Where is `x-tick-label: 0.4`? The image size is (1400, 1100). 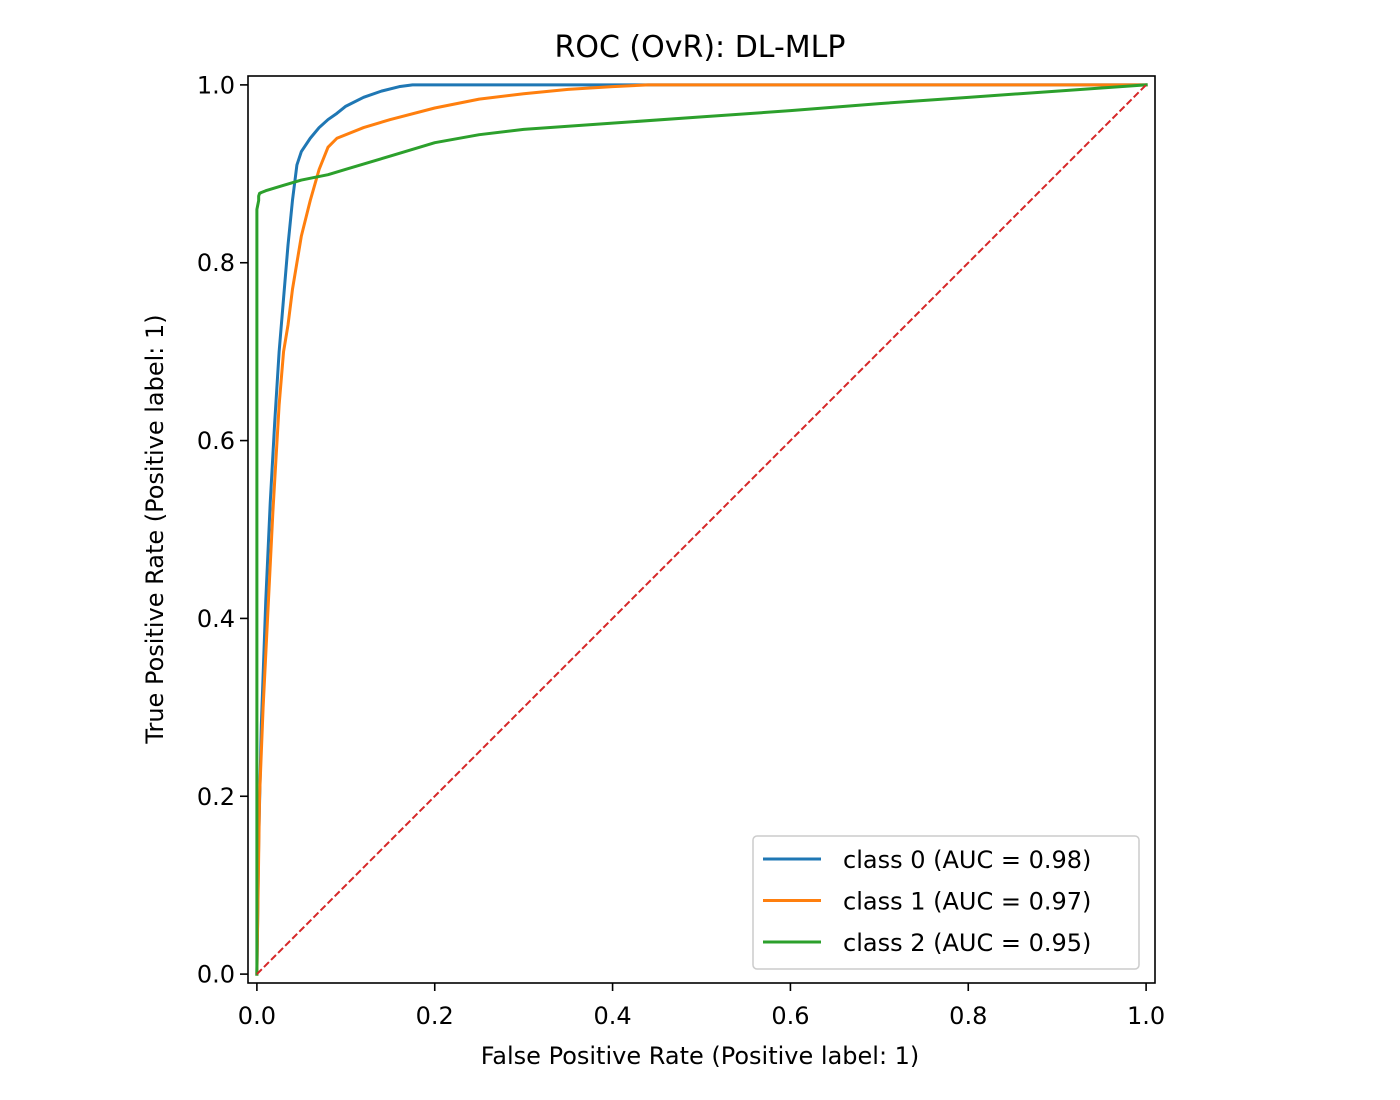 x-tick-label: 0.4 is located at coordinates (612, 1016).